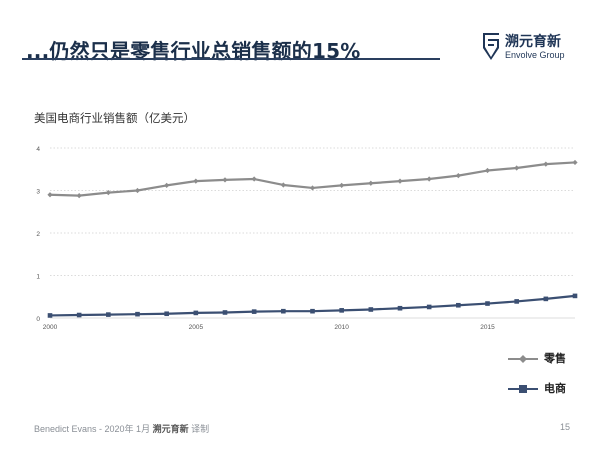 The width and height of the screenshot is (600, 450). What do you see at coordinates (93, 429) in the screenshot?
I see `footer-source: Benedict Evans - 2020年 1月` at bounding box center [93, 429].